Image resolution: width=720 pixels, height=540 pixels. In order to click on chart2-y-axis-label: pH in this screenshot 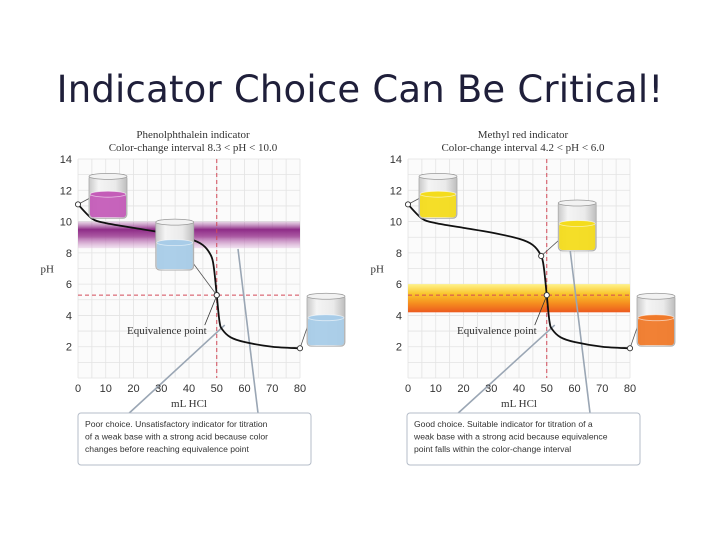, I will do `click(378, 270)`.